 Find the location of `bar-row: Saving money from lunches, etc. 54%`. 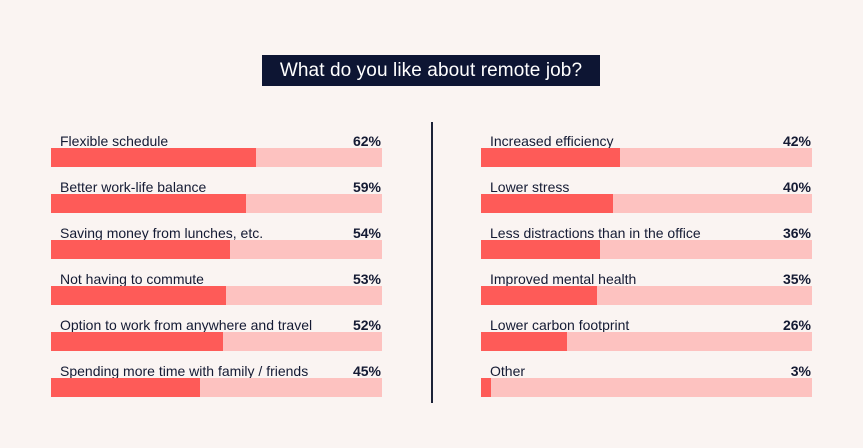

bar-row: Saving money from lunches, etc. 54% is located at coordinates (216, 245).